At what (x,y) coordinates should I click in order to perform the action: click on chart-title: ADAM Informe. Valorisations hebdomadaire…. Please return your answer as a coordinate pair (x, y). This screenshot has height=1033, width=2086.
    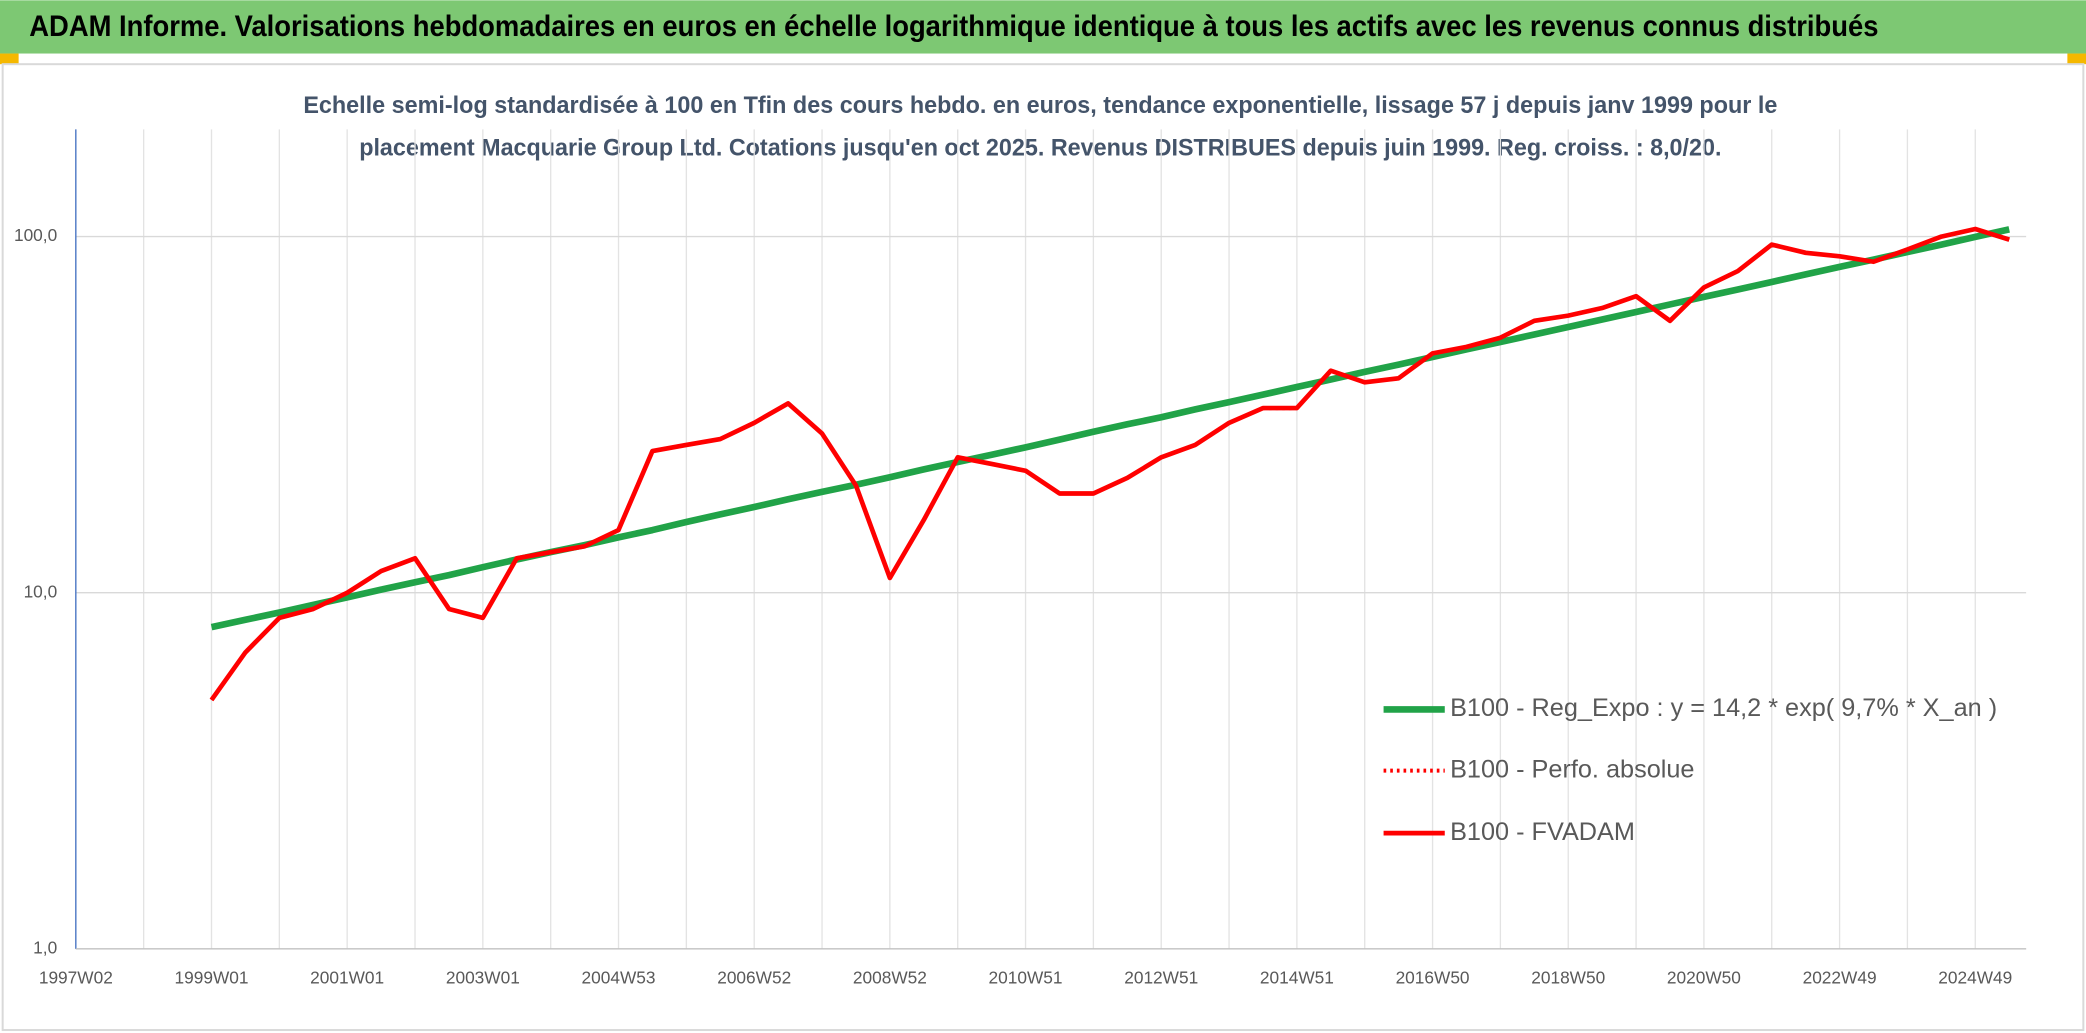
    Looking at the image, I should click on (953, 27).